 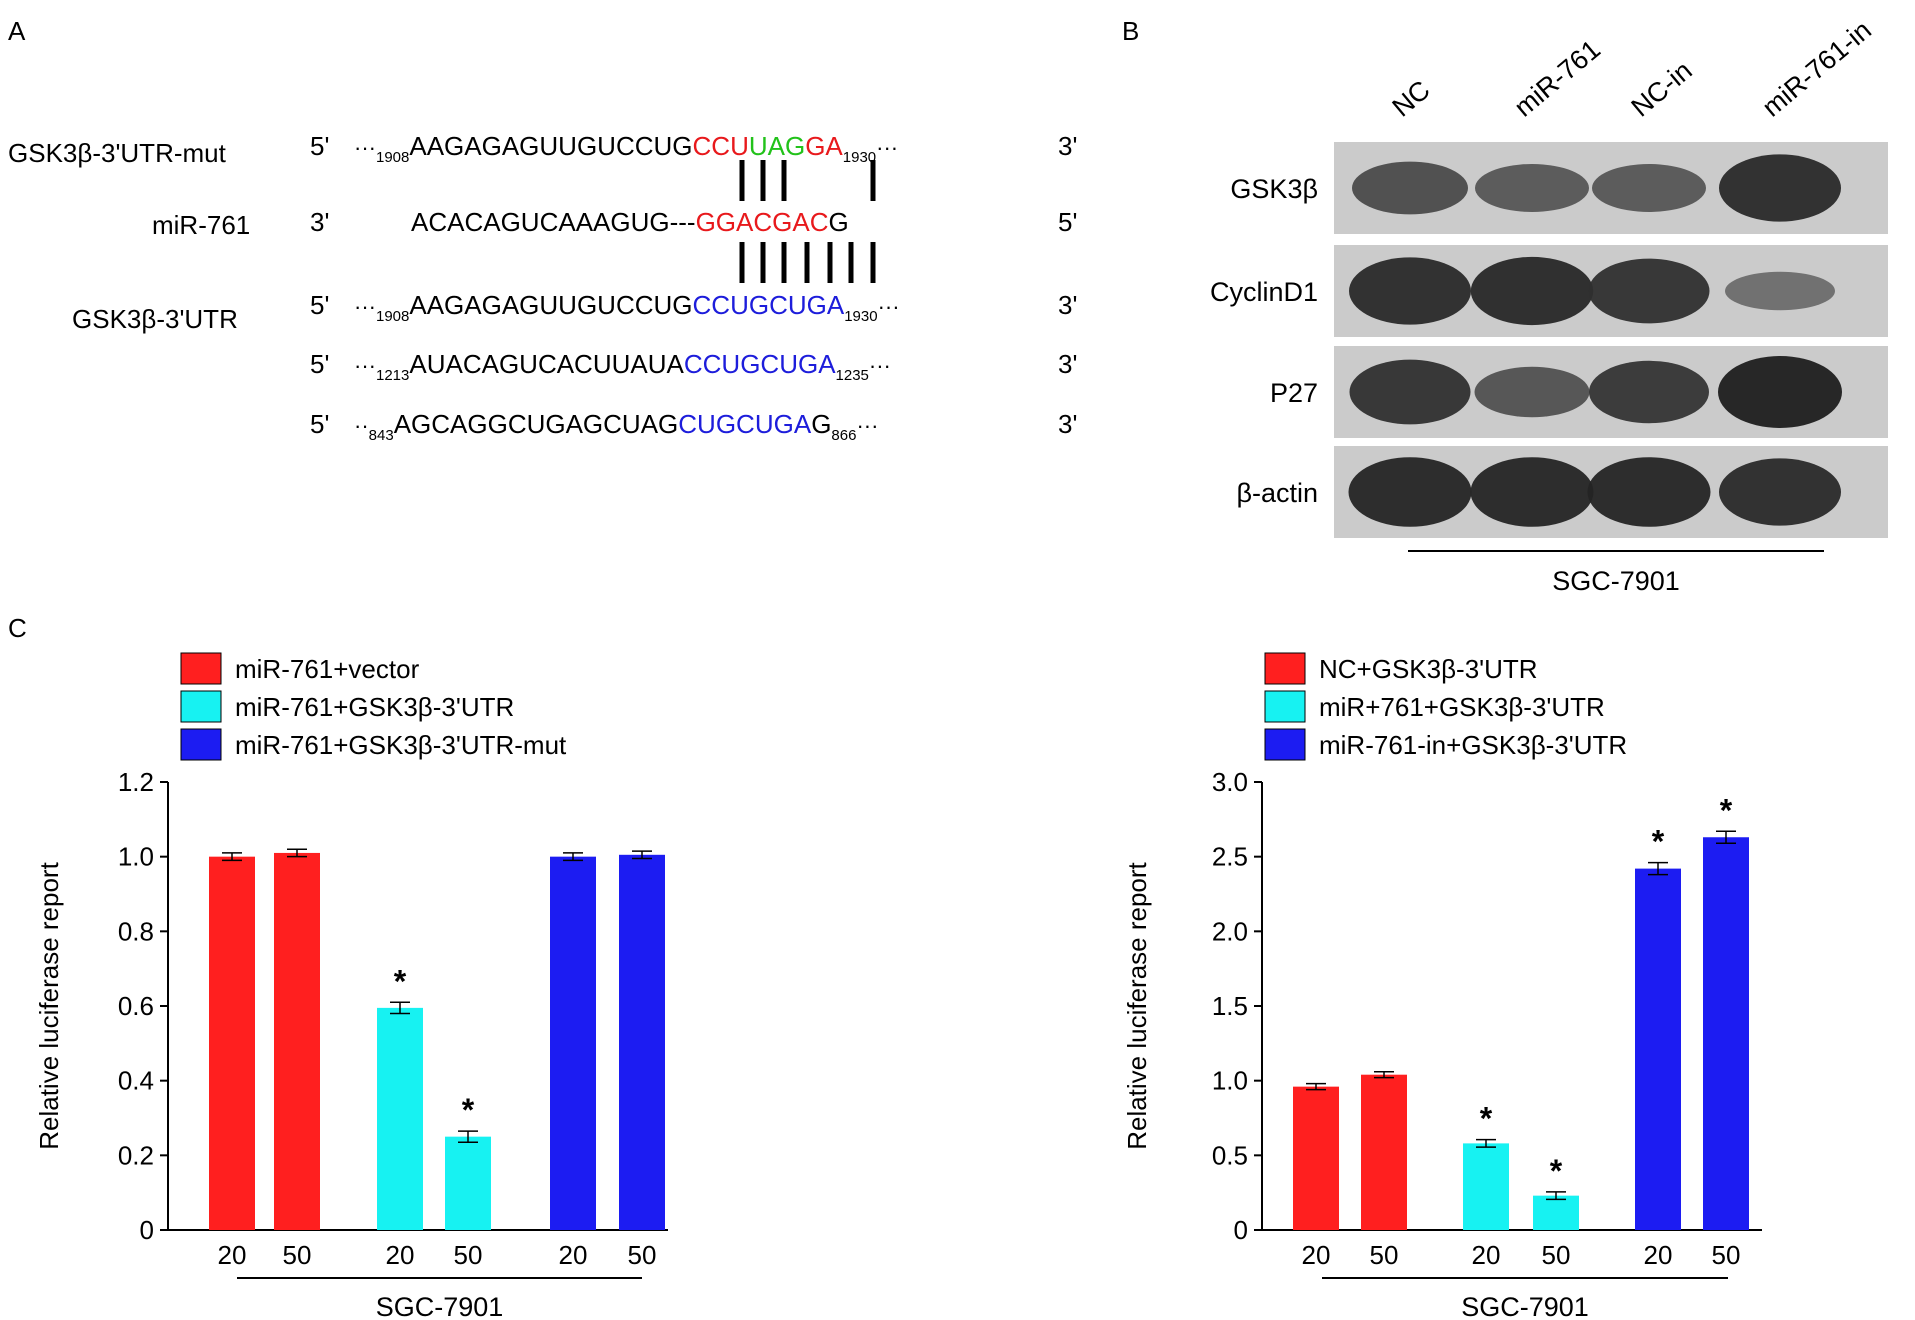 I want to click on lane-label-nc-in: NC-in, so click(x=1662, y=88).